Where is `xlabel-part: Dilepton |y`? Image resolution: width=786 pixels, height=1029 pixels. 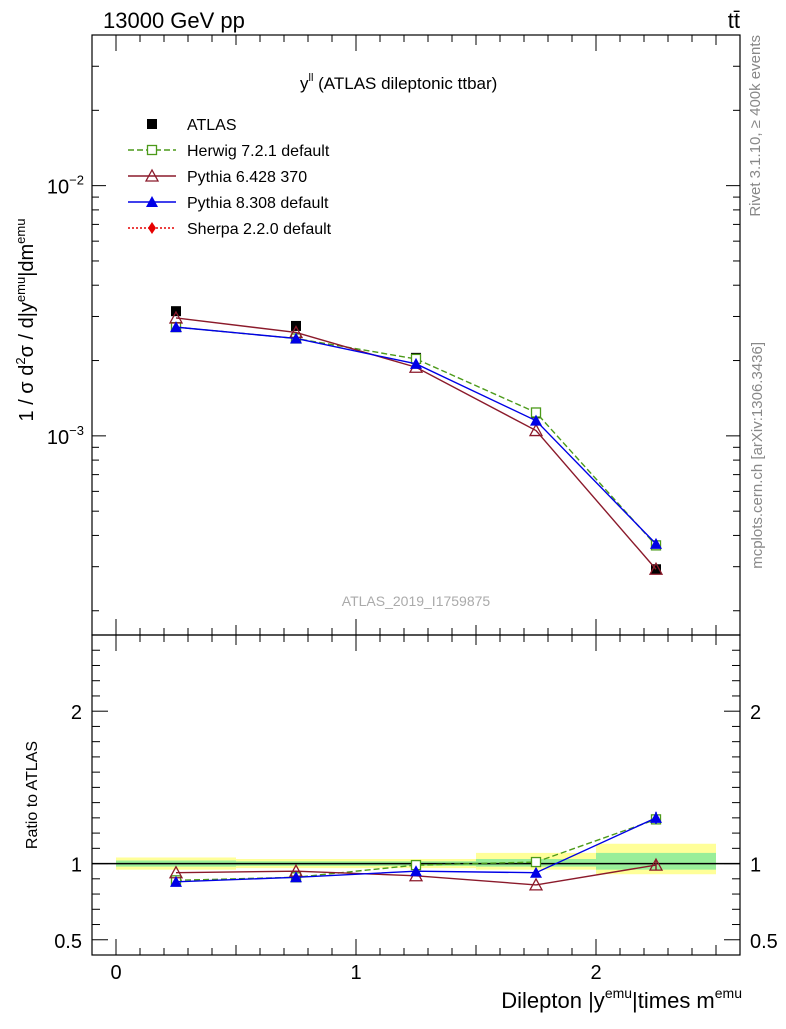
xlabel-part: Dilepton |y is located at coordinates (553, 1000).